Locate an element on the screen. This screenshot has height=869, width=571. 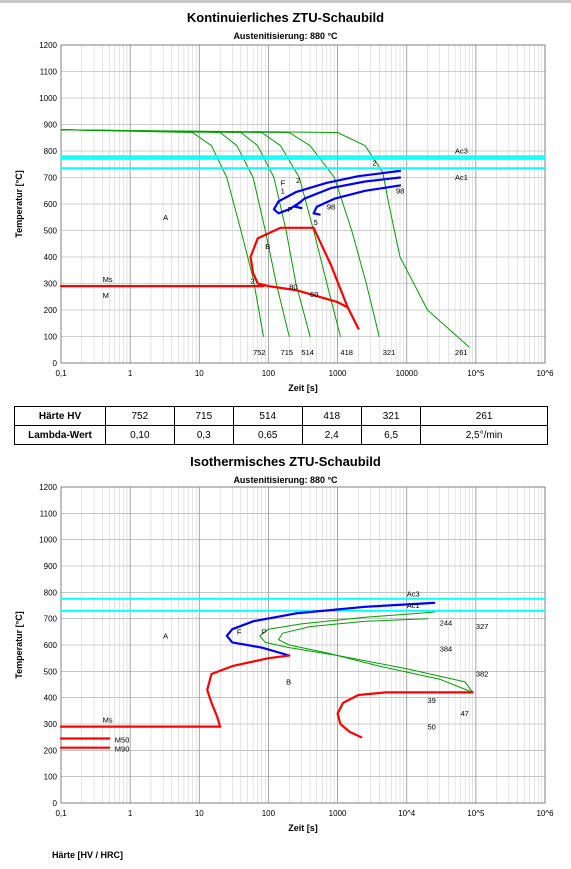
table-cell: 418 is located at coordinates (331, 416).